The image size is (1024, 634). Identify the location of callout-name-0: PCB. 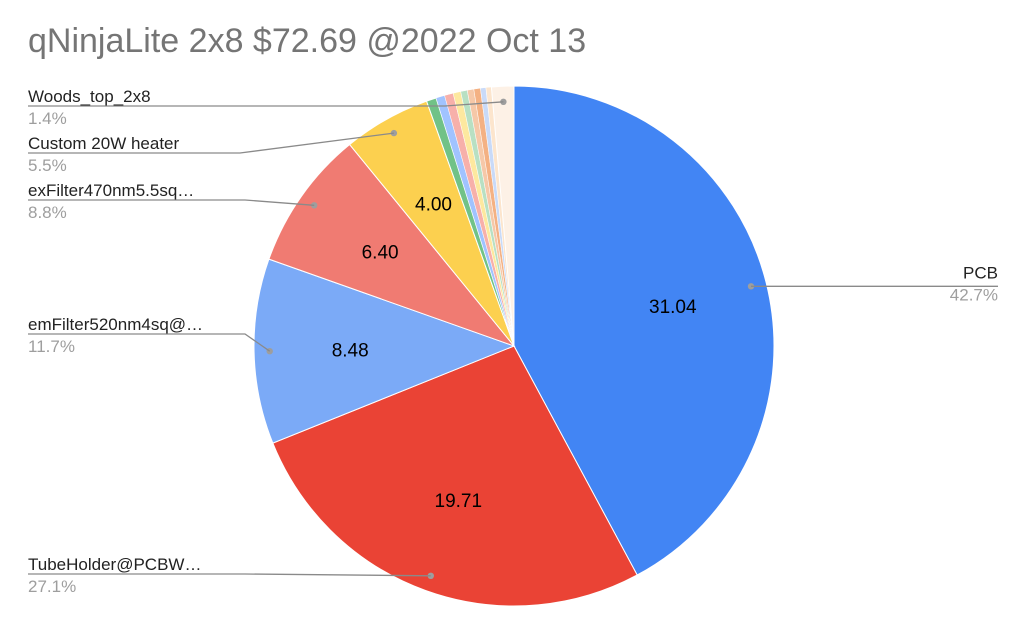
(980, 272).